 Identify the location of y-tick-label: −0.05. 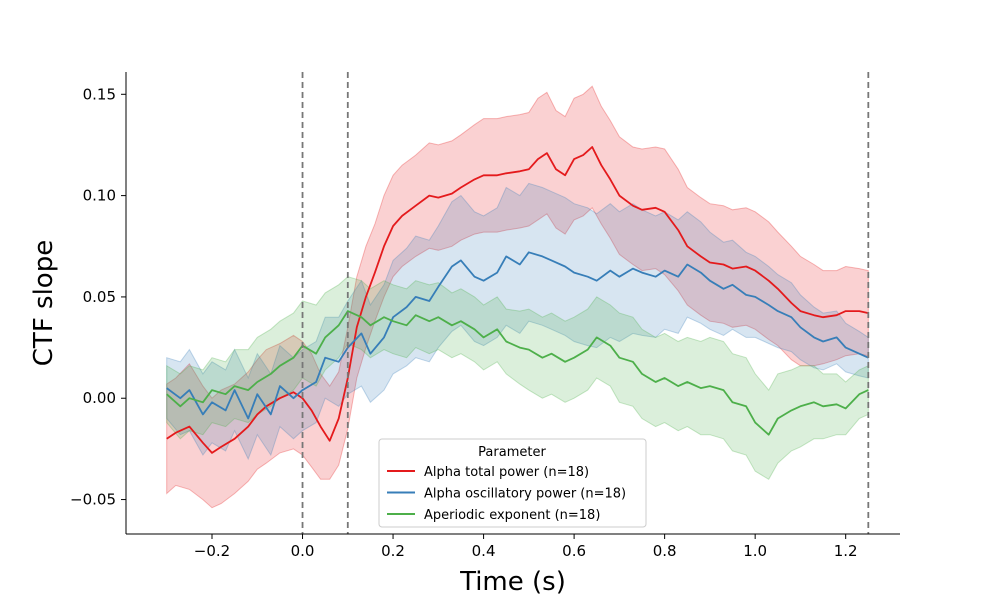
(93, 500).